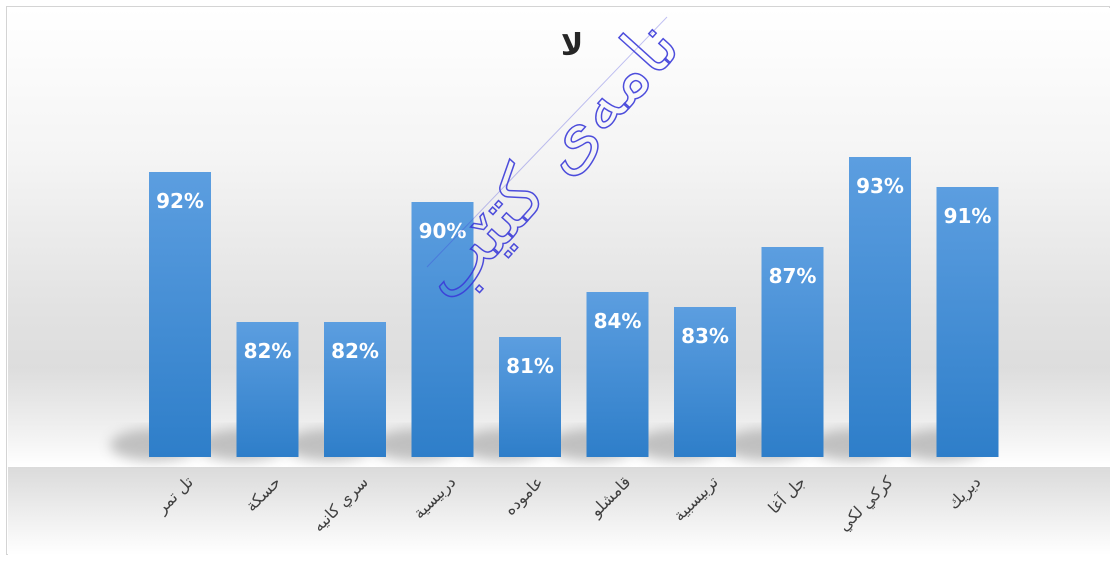  I want to click on data-label: 84%, so click(618, 321).